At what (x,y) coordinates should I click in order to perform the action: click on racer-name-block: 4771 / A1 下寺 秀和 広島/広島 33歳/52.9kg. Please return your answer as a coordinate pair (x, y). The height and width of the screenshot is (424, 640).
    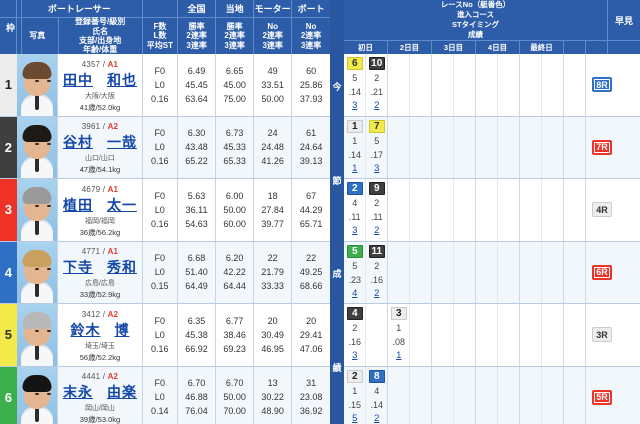
    Looking at the image, I should click on (100, 272).